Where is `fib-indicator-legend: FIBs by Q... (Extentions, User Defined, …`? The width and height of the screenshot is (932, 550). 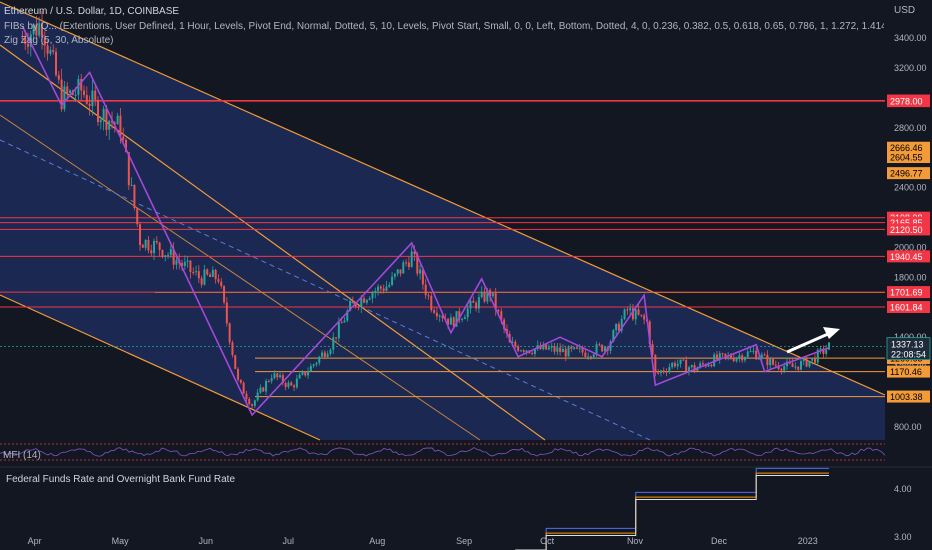 fib-indicator-legend: FIBs by Q... (Extentions, User Defined, … is located at coordinates (444, 26).